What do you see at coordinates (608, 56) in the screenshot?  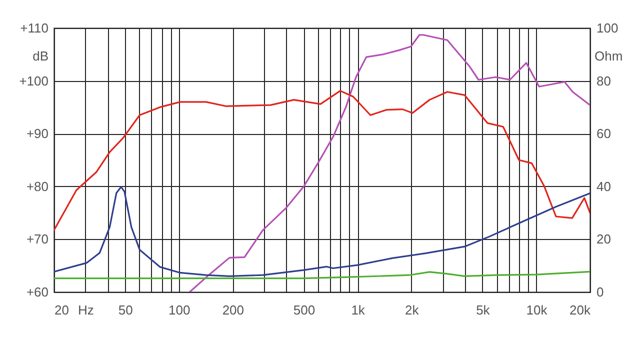 I see `y2-axis-title: Ohm` at bounding box center [608, 56].